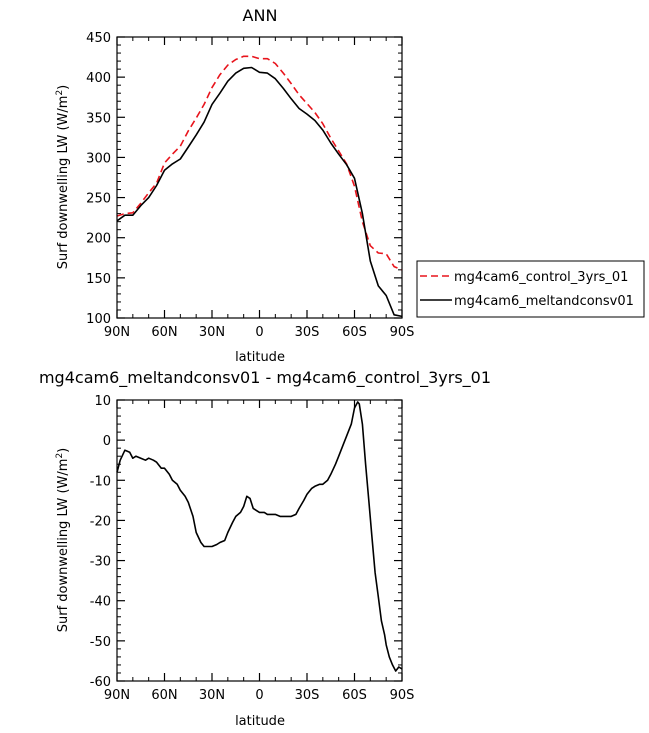 The image size is (649, 733). I want to click on bottom-x-tick-label: 90S, so click(402, 695).